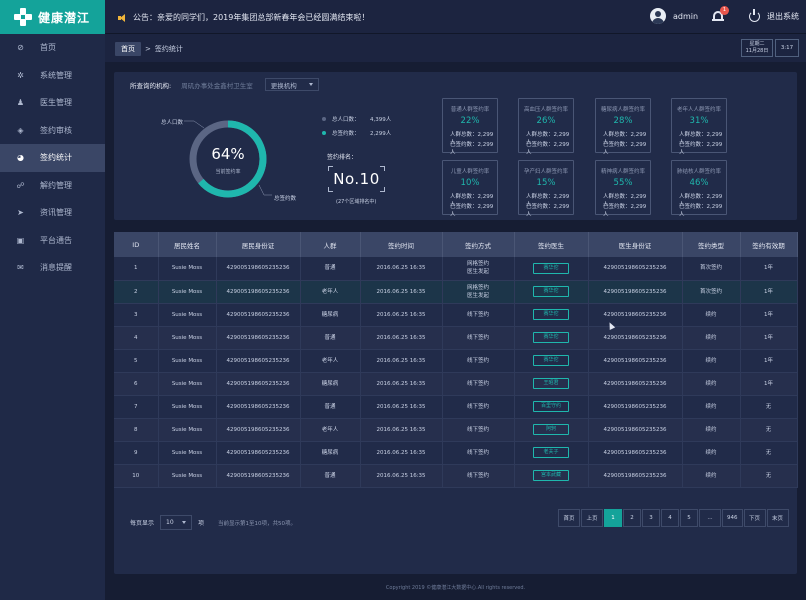  What do you see at coordinates (622, 110) in the screenshot?
I see `card-title: 糖尿病人群签约率` at bounding box center [622, 110].